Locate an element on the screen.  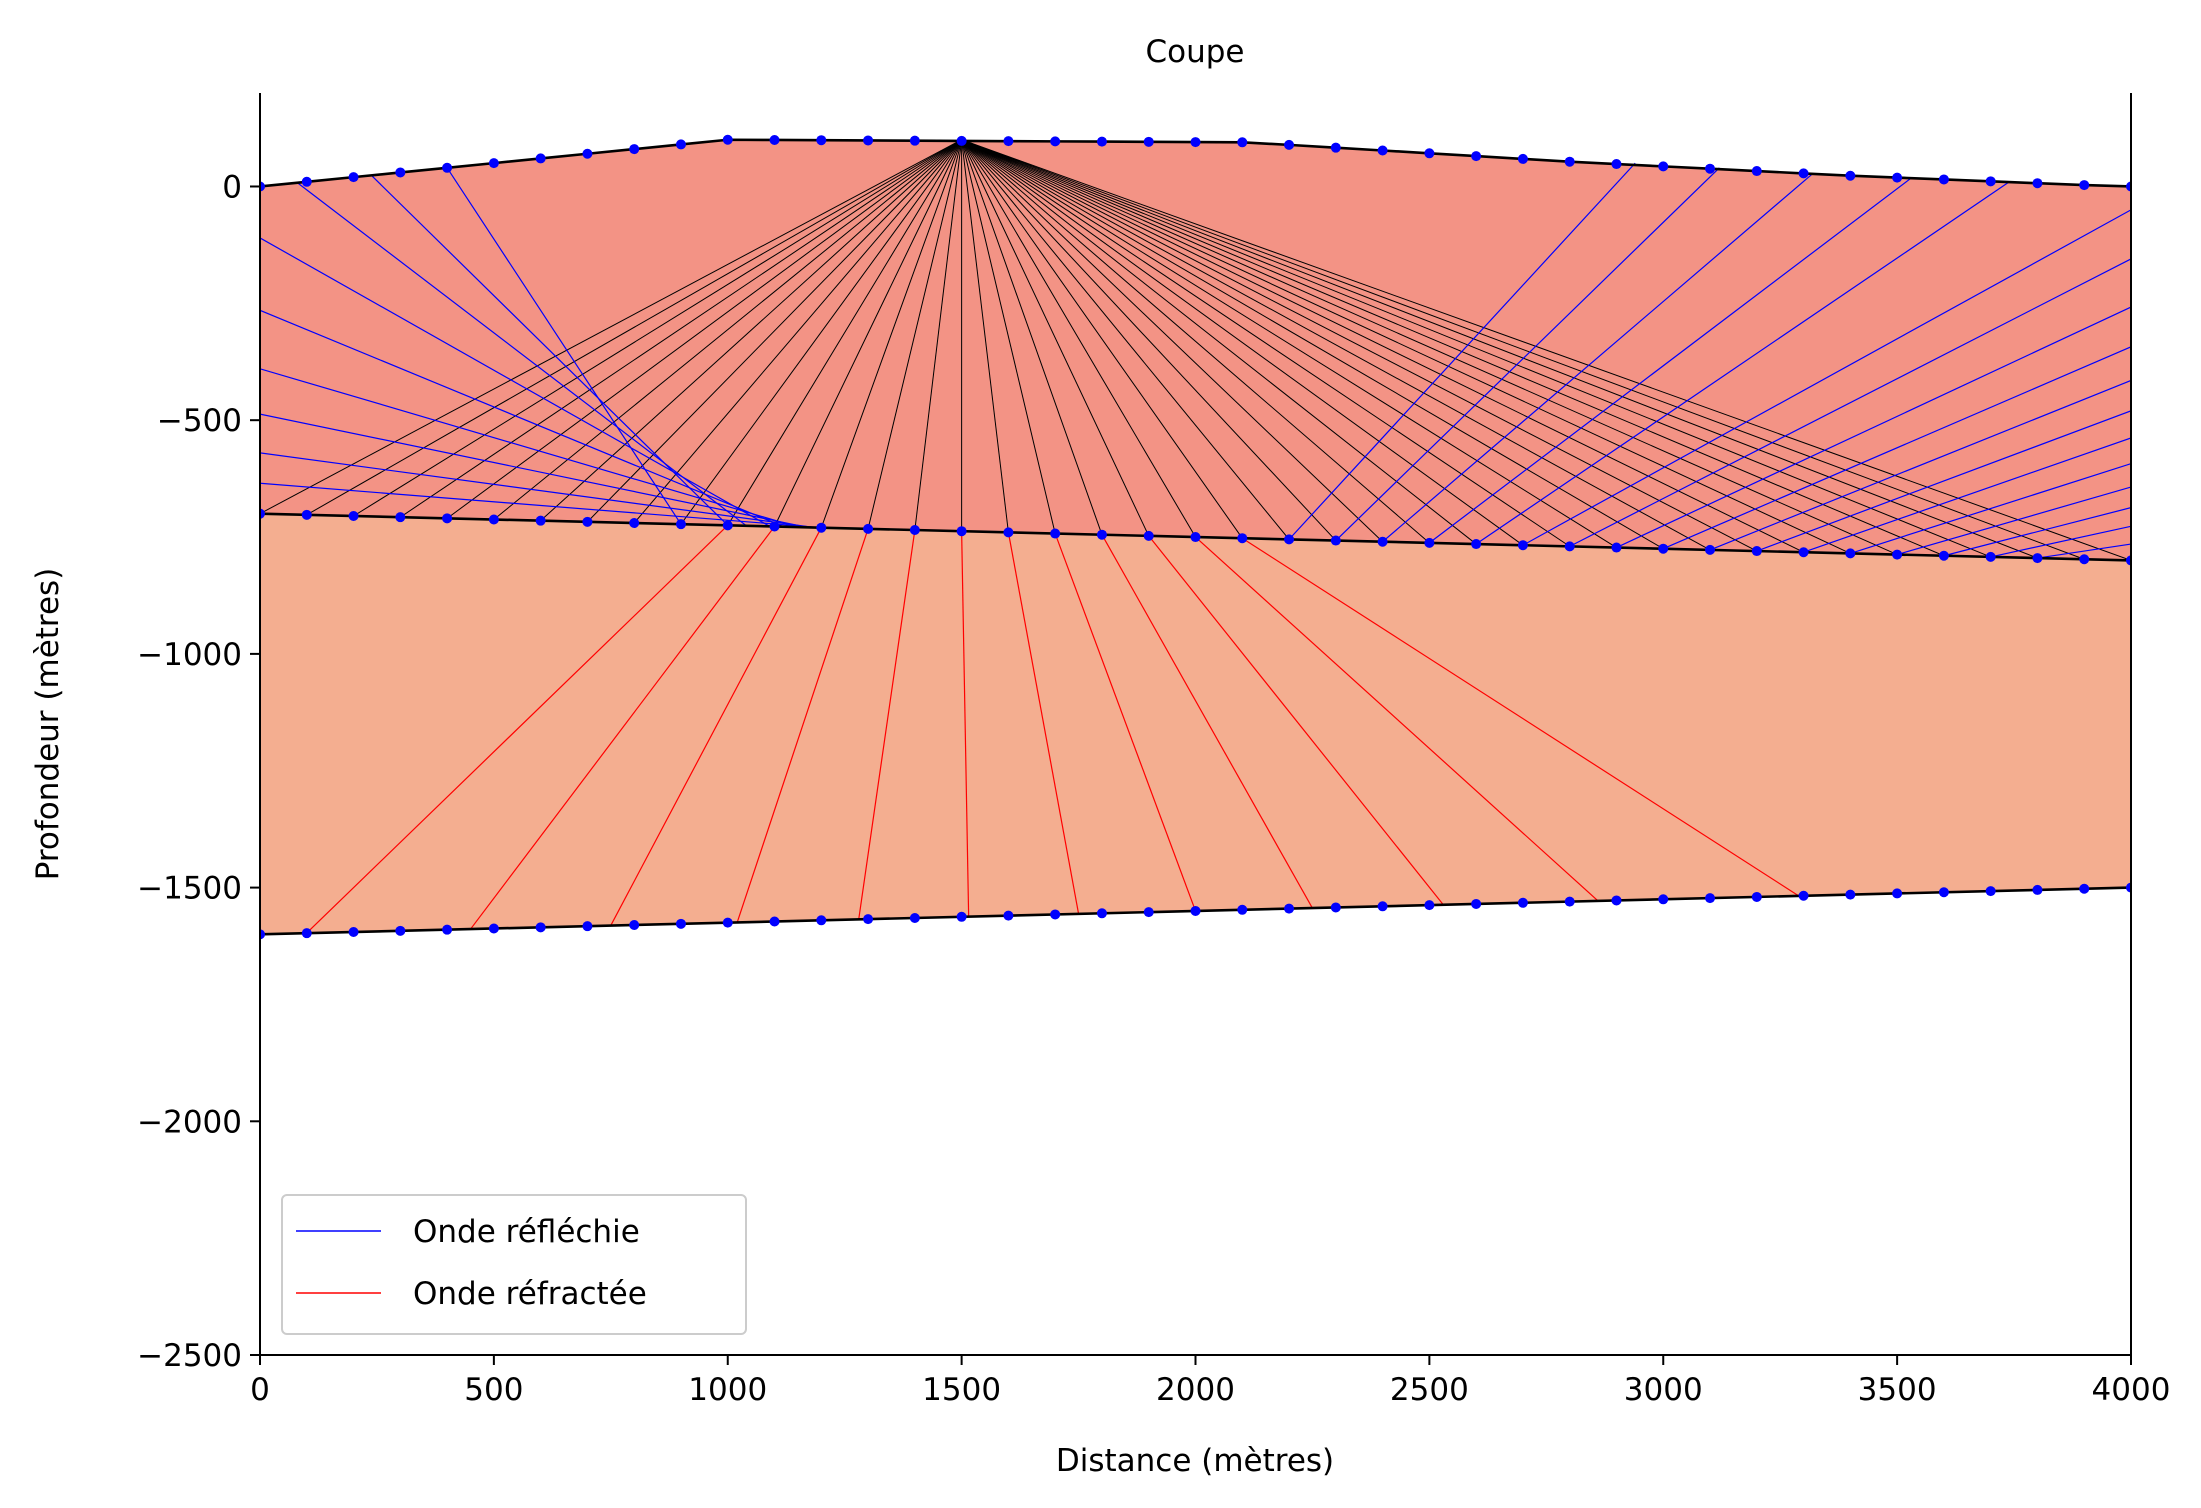
x-axis-label: Distance (mètres) is located at coordinates (1195, 1461).